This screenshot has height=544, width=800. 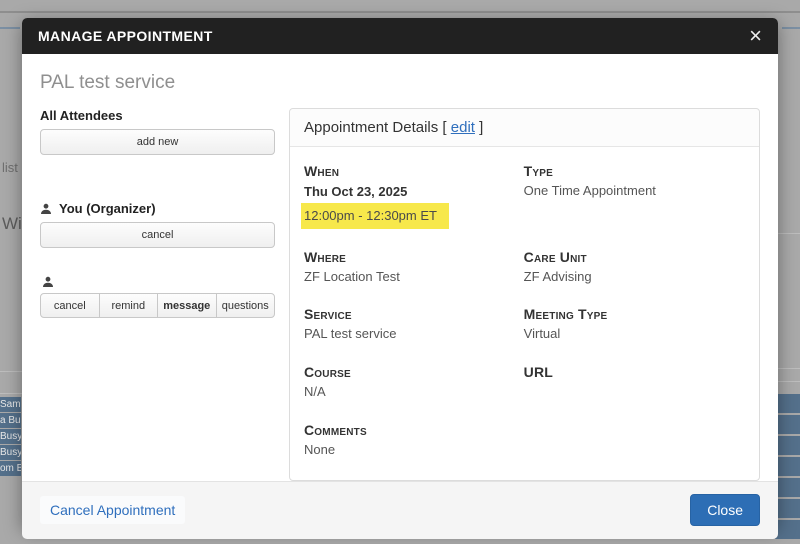 What do you see at coordinates (128, 305) in the screenshot?
I see `attendee-remind-button: remind` at bounding box center [128, 305].